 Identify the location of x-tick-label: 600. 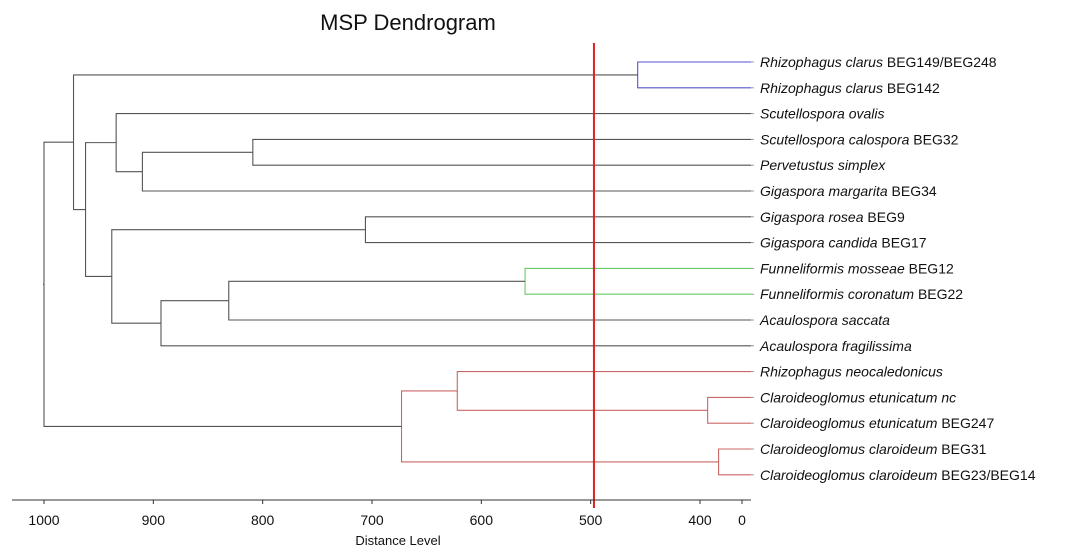
(482, 520).